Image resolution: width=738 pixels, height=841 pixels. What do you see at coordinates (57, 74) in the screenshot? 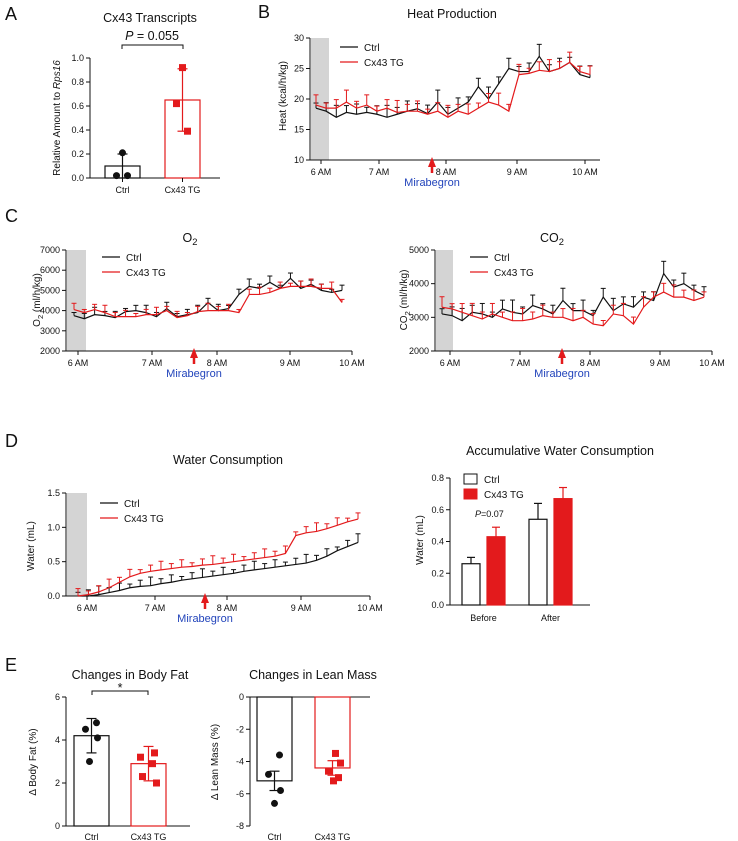
I see `y-label-gene: Rps16` at bounding box center [57, 74].